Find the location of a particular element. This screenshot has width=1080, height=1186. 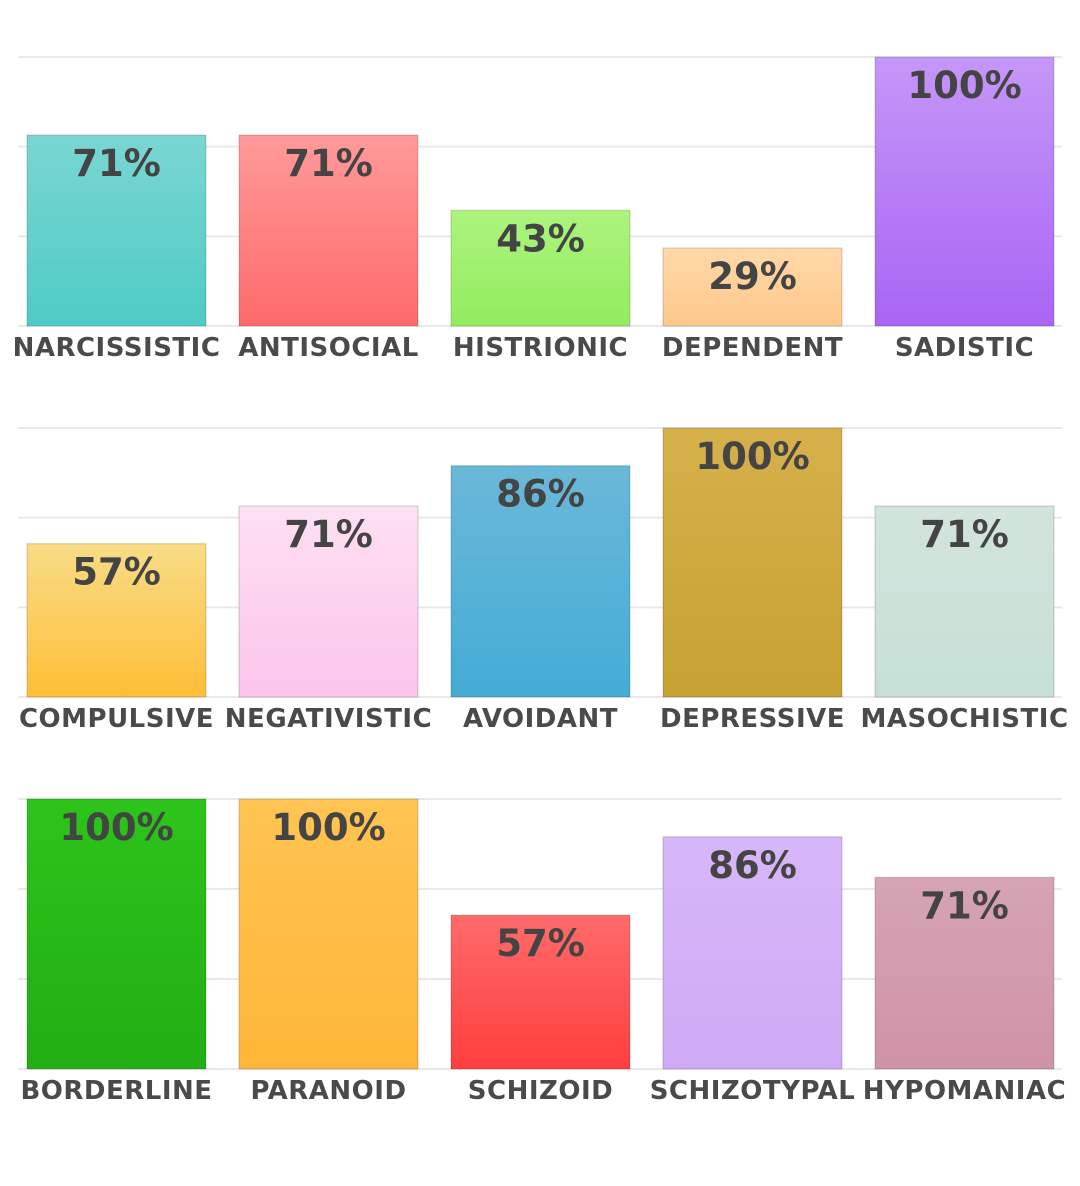

value-label-depressive: 100% is located at coordinates (752, 456).